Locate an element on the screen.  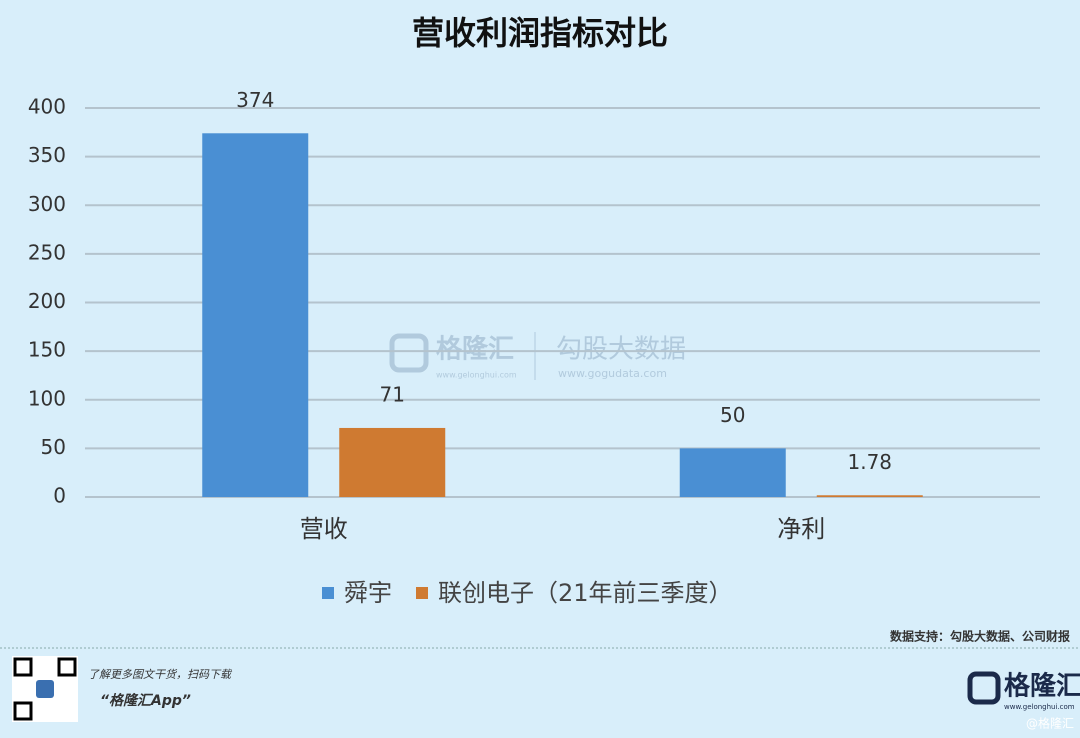
qr-code is located at coordinates (45, 689).